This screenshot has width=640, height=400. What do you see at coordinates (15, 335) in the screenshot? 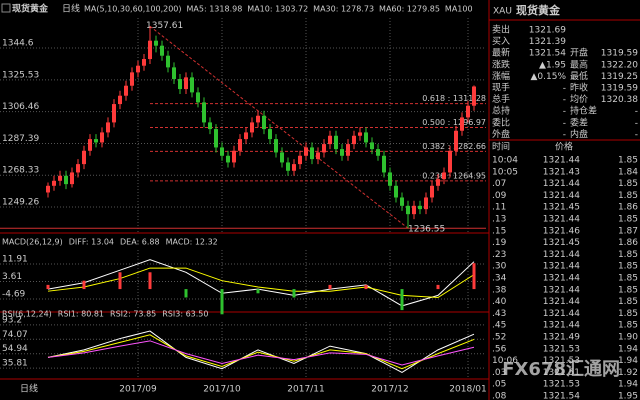
I see `y-tick-label: 74.07` at bounding box center [15, 335].